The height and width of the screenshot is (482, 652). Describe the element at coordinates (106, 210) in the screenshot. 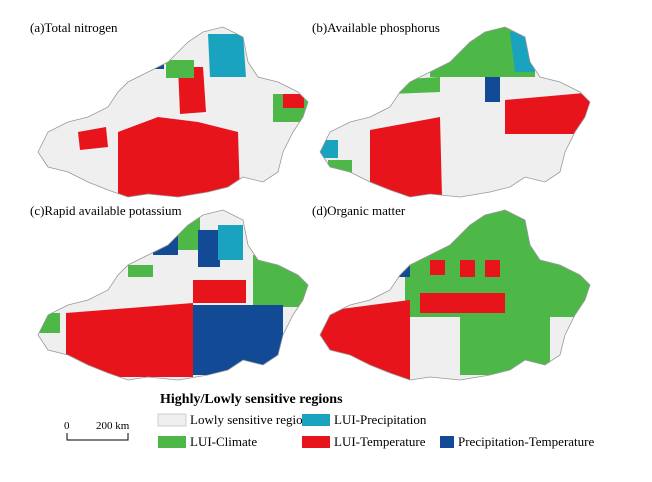

I see `panel-title: (c)Rapid available potassium` at that location.